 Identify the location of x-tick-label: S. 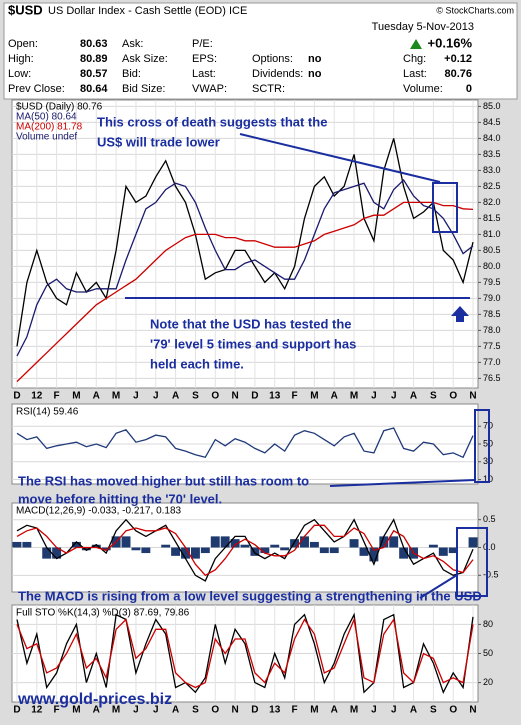
(433, 396).